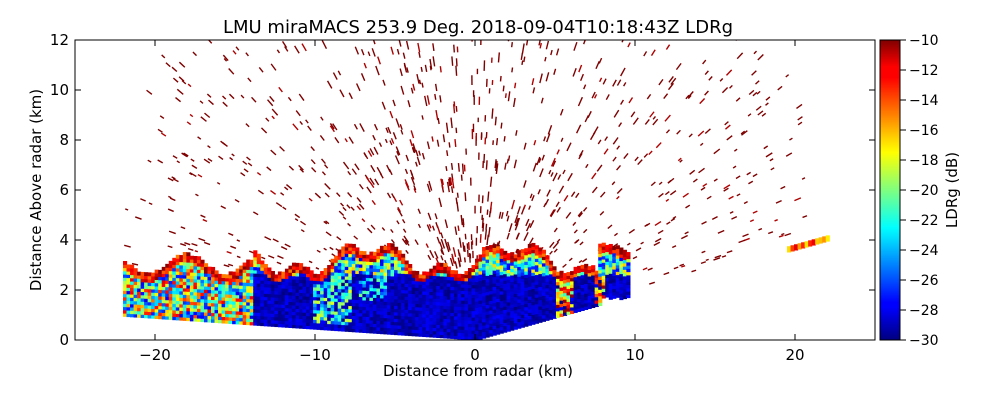 This screenshot has height=400, width=1000. I want to click on colorbar-tick-label: −28, so click(924, 311).